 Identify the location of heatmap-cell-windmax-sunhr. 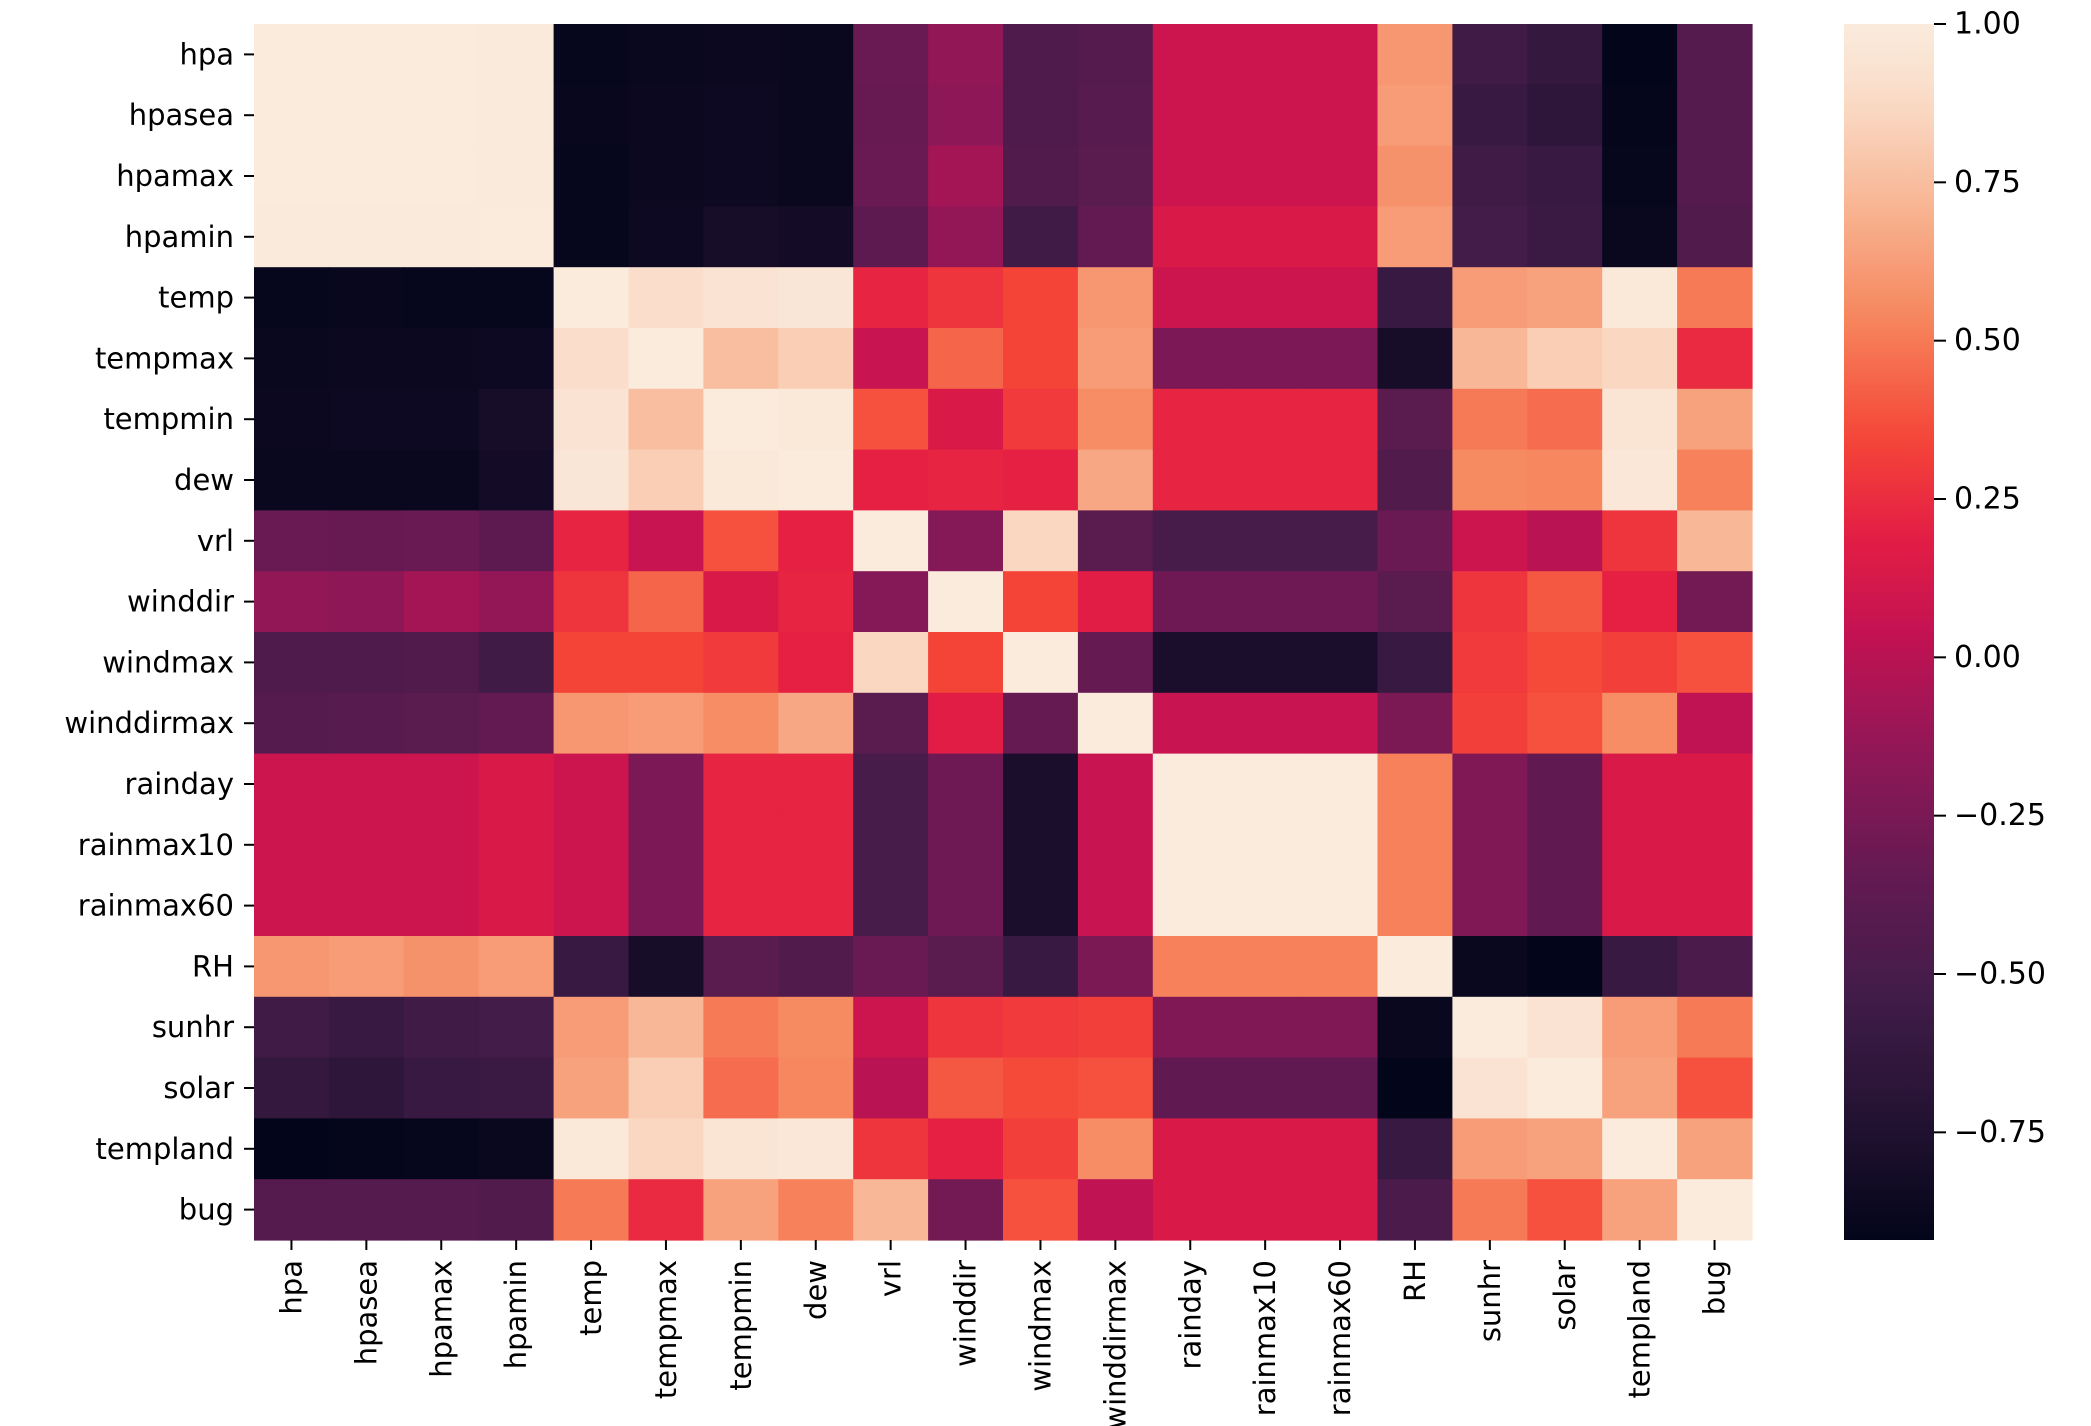
(1490, 663).